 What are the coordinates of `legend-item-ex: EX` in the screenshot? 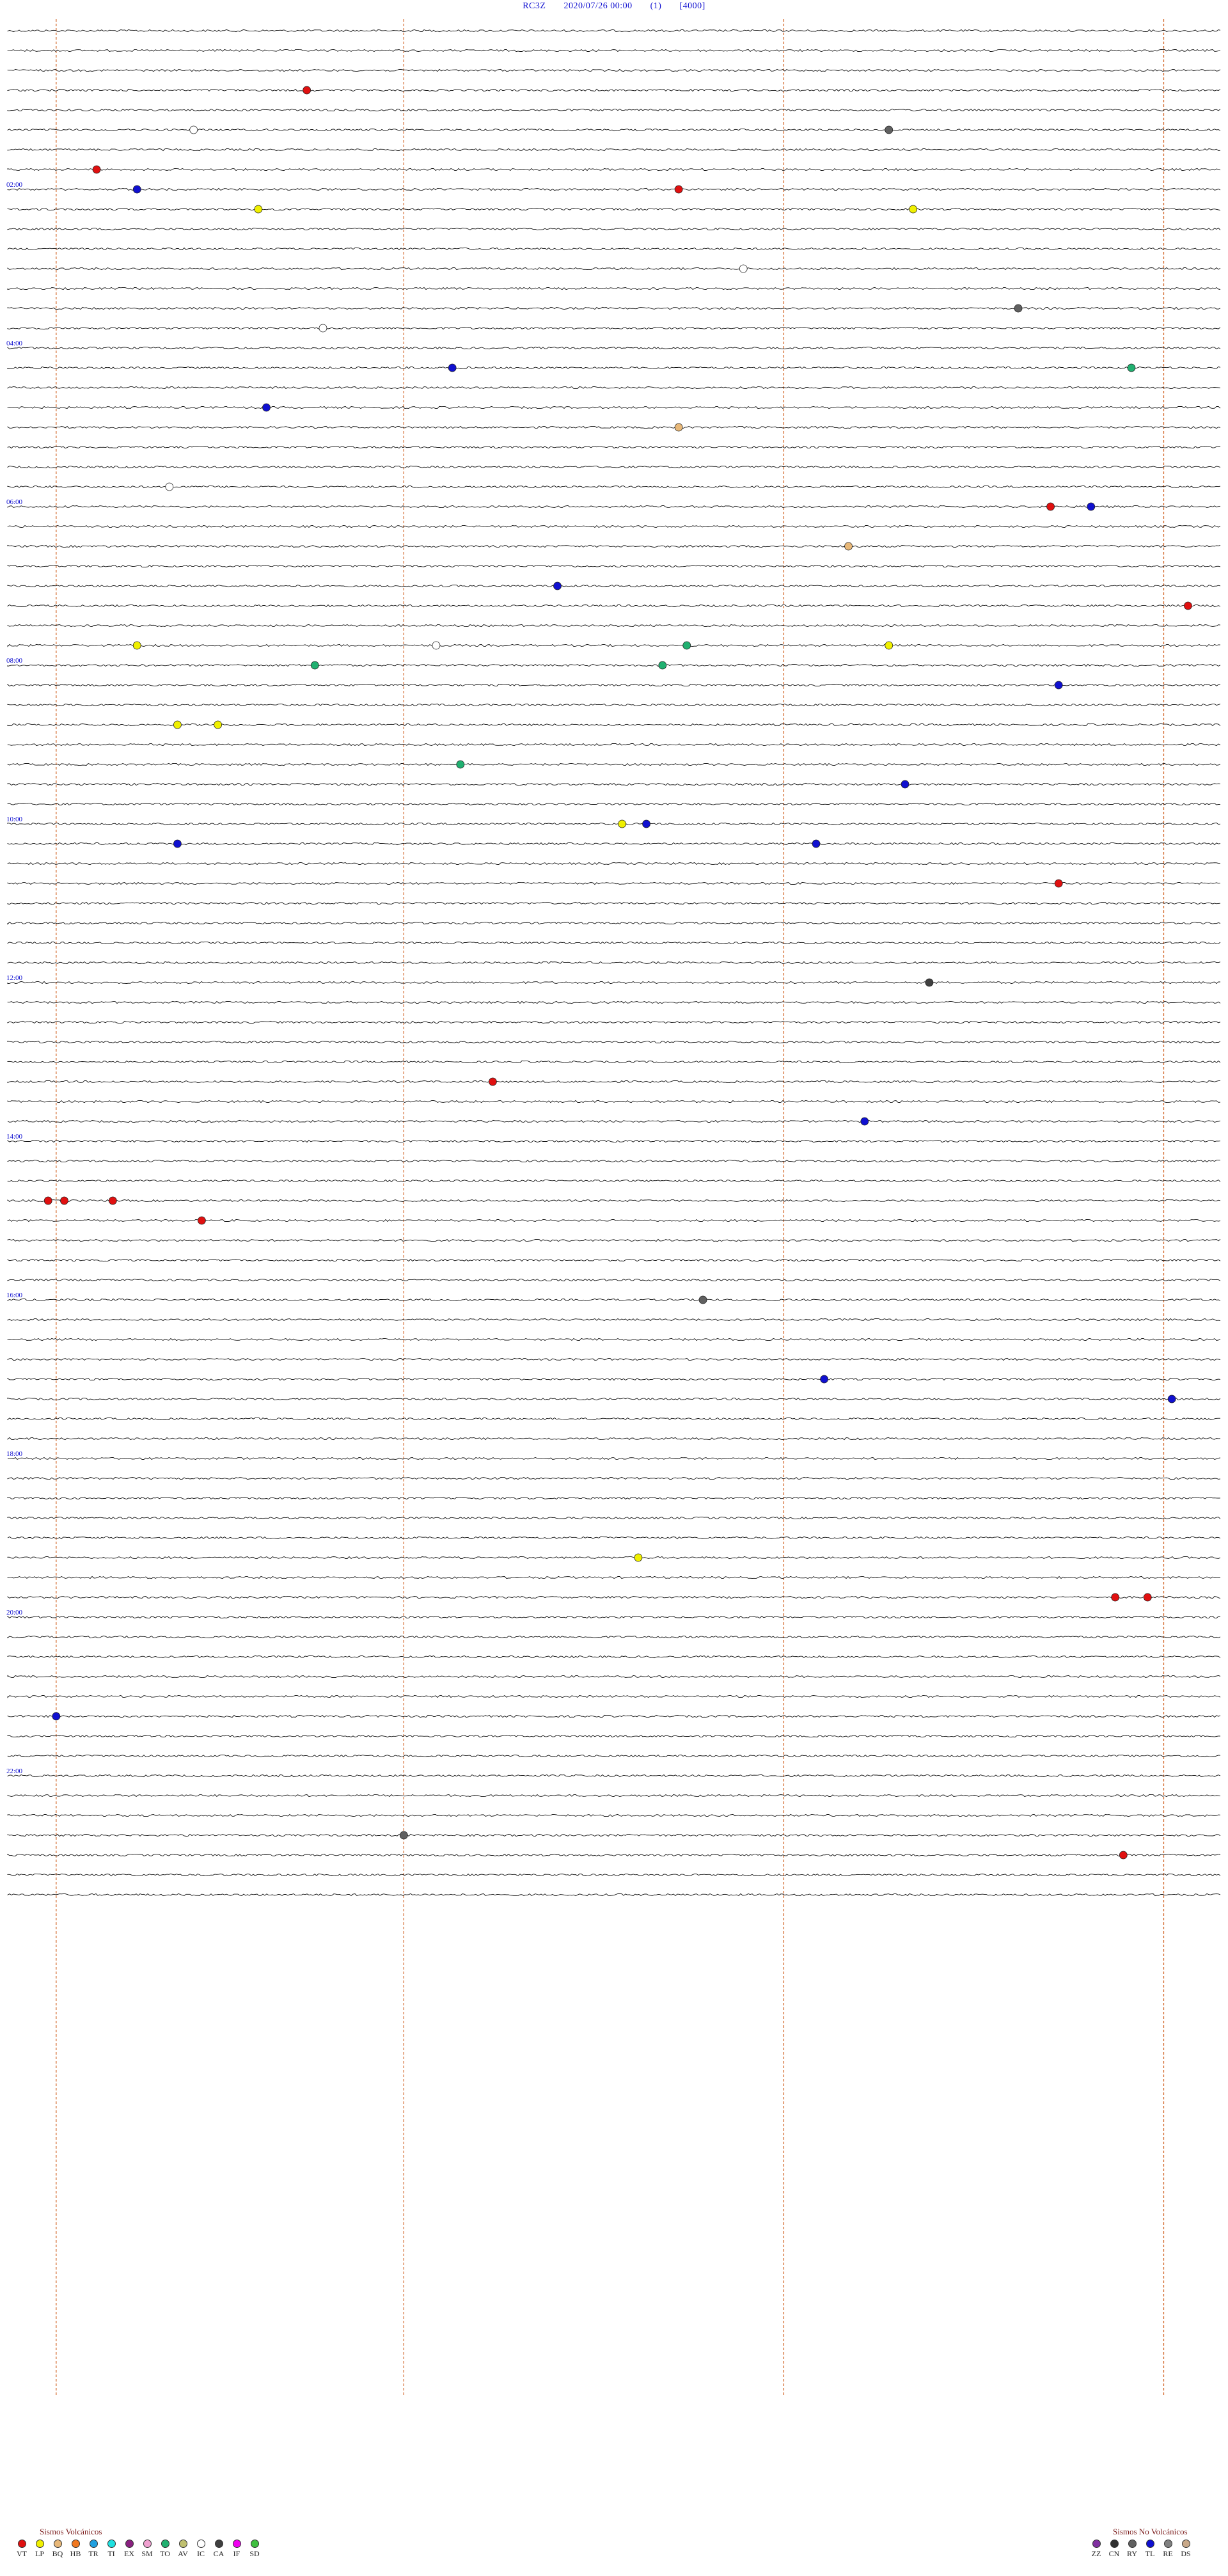 It's located at (129, 2549).